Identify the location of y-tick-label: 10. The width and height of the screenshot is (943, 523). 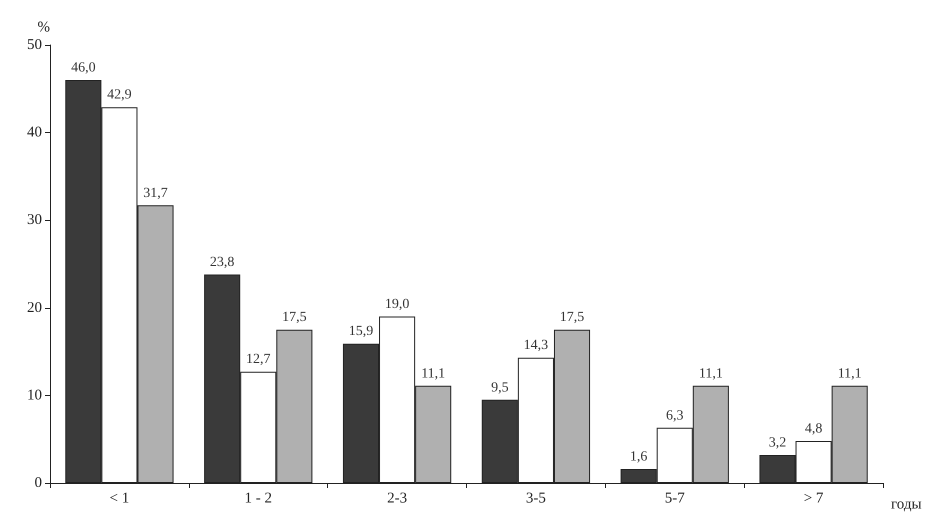
(34, 395).